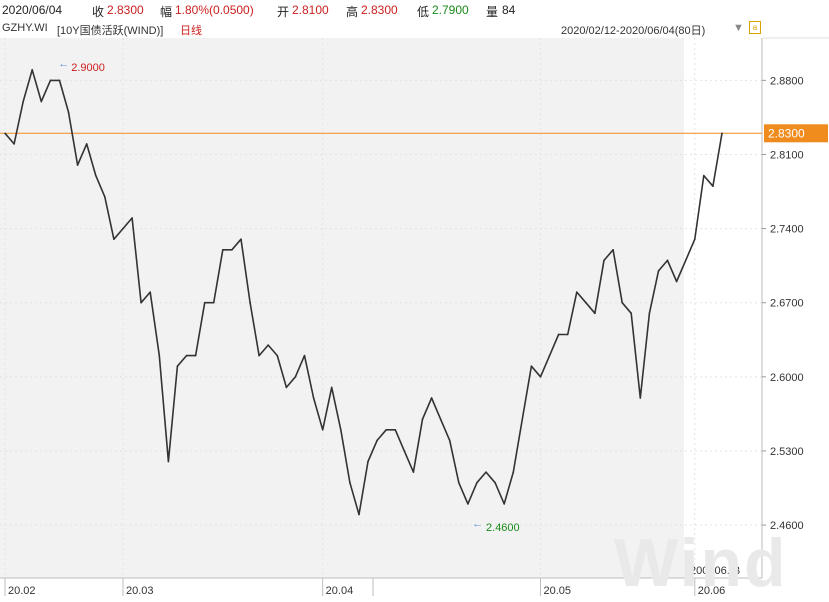 This screenshot has width=829, height=602. What do you see at coordinates (787, 452) in the screenshot?
I see `y-tick-label: 2.5300` at bounding box center [787, 452].